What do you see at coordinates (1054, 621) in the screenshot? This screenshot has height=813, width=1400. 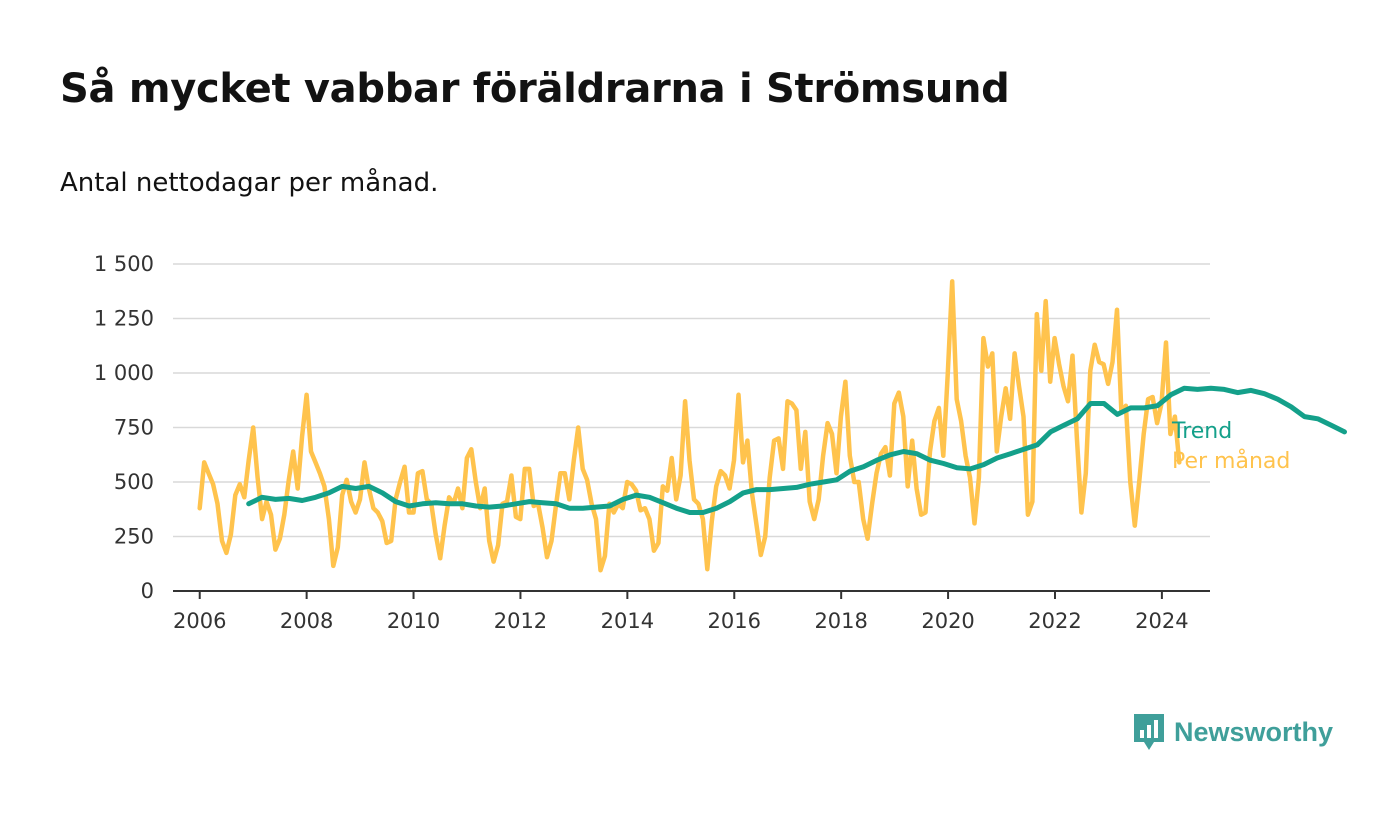 I see `x-tick-label: 2022` at bounding box center [1054, 621].